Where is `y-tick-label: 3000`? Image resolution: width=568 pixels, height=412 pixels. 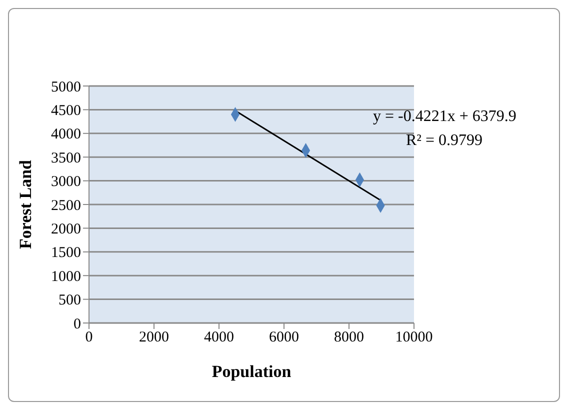
y-tick-label: 3000 is located at coordinates (66, 182).